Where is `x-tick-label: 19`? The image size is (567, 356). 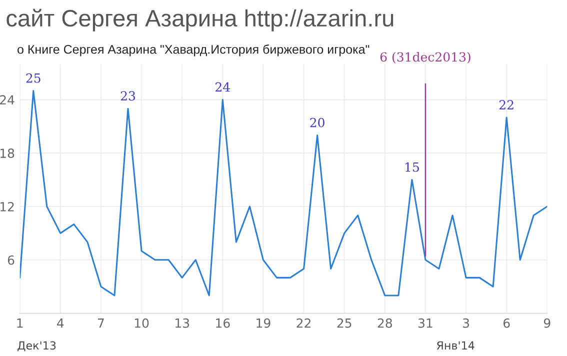
x-tick-label: 19 is located at coordinates (263, 323).